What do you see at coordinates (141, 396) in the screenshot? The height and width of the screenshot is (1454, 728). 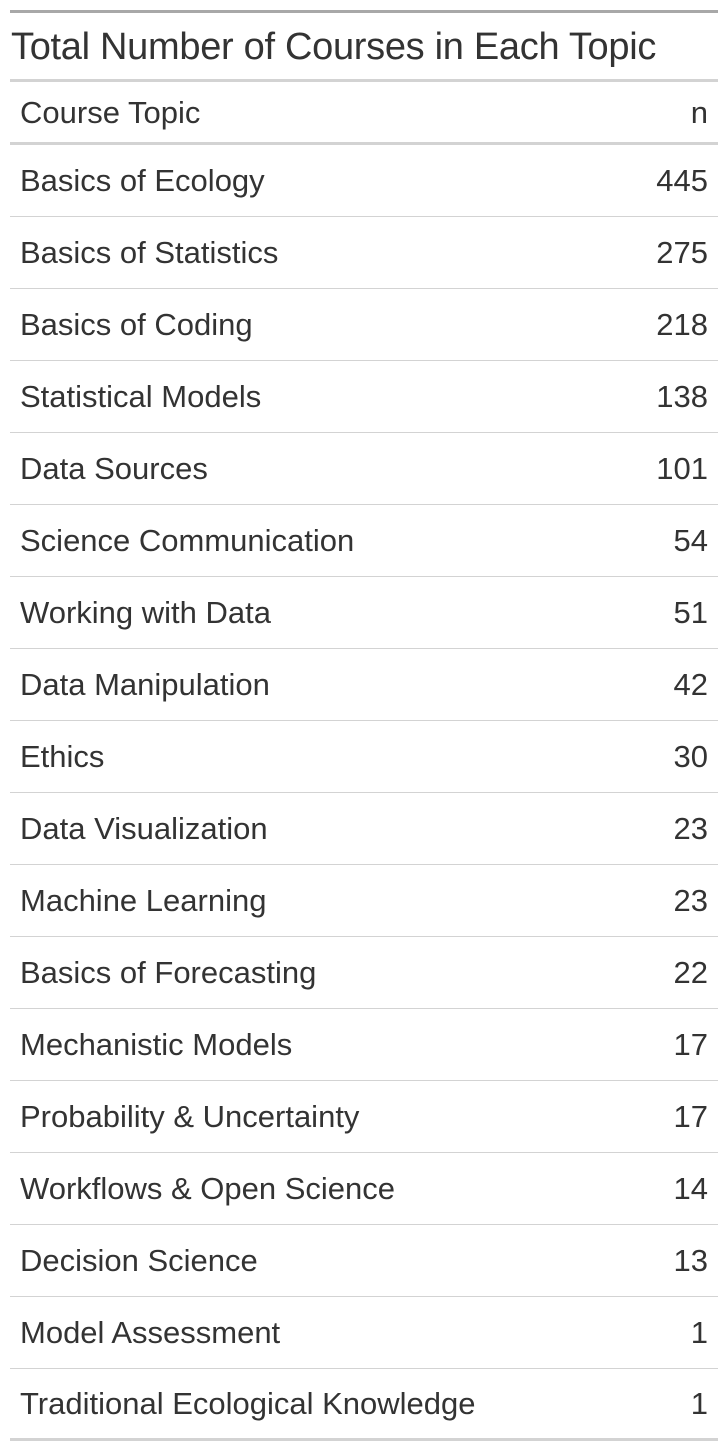 I see `topic-cell: Statistical Models` at bounding box center [141, 396].